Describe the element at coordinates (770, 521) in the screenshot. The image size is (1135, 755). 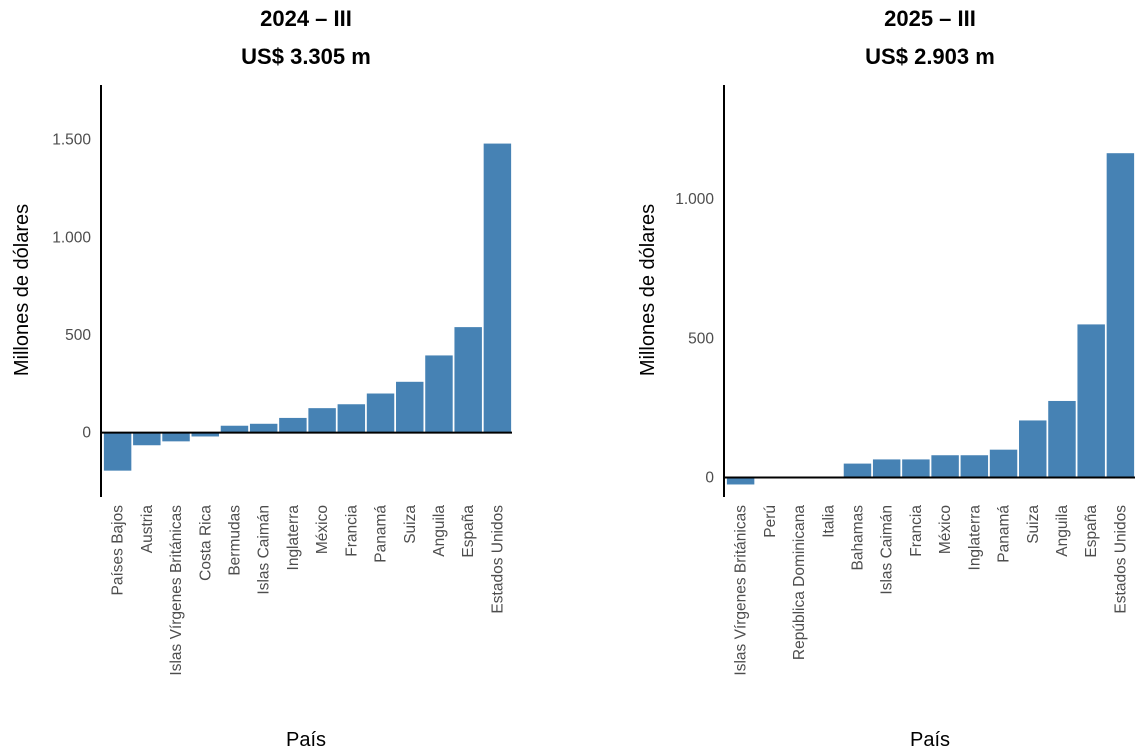
I see `x-category-label: Perú` at that location.